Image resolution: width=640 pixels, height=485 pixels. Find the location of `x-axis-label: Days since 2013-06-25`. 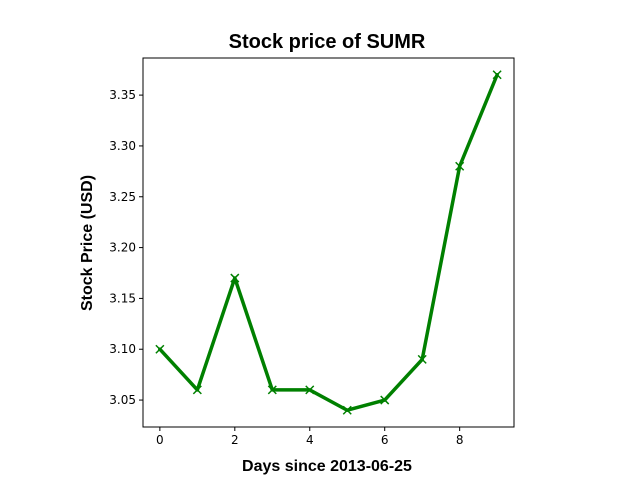

x-axis-label: Days since 2013-06-25 is located at coordinates (327, 466).